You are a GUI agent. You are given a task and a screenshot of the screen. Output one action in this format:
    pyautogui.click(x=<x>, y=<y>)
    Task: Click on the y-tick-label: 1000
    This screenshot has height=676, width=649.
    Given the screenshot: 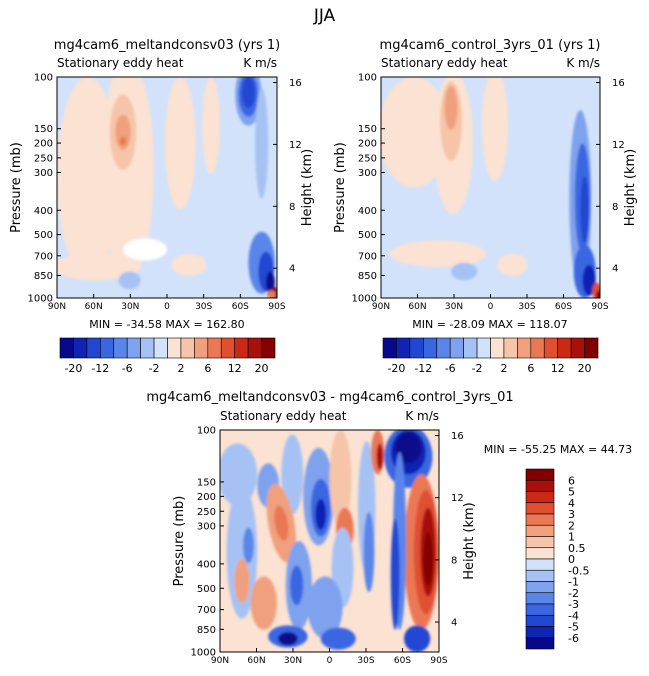 What is the action you would take?
    pyautogui.click(x=364, y=299)
    